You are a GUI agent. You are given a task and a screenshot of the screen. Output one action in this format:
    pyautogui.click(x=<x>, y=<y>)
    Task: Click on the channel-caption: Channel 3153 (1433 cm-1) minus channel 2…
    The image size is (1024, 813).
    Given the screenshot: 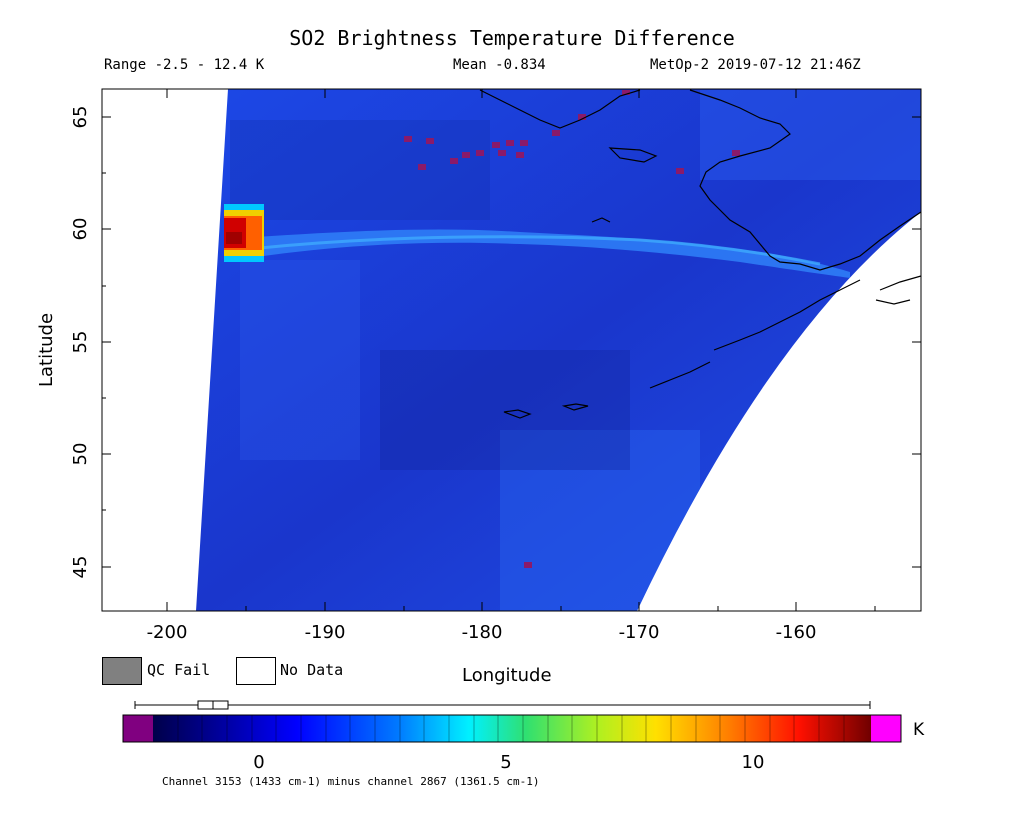 What is the action you would take?
    pyautogui.click(x=351, y=781)
    